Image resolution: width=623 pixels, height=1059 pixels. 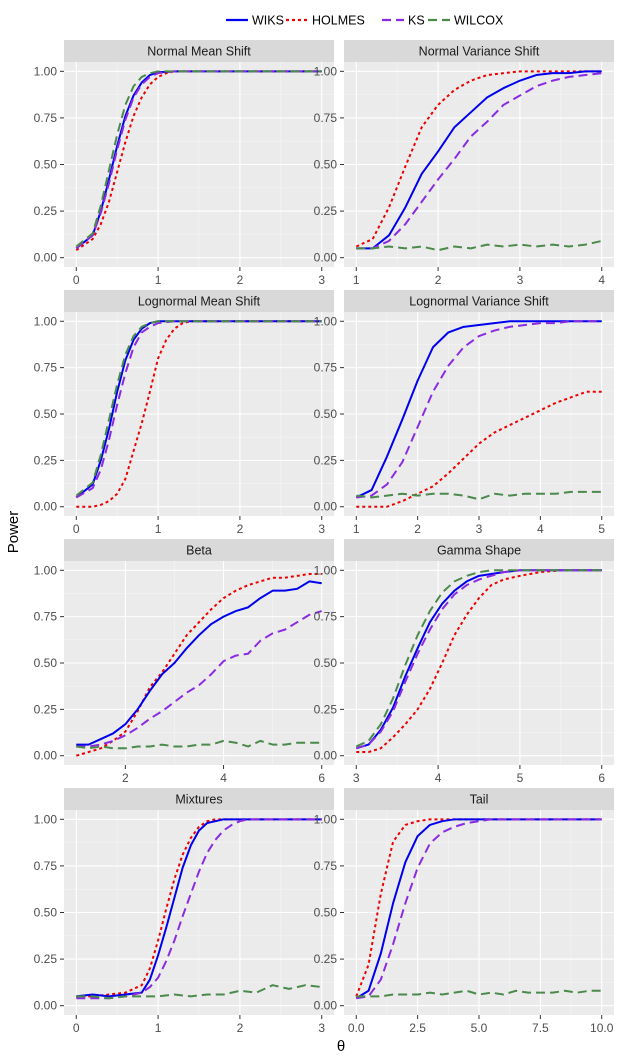 I want to click on panel-title: Gamma Shape, so click(x=479, y=551).